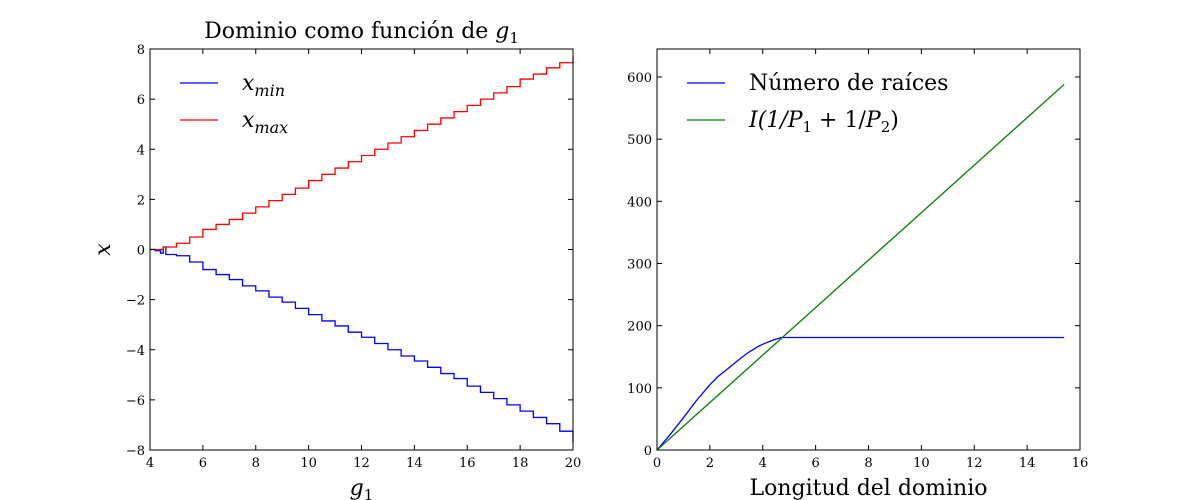 This screenshot has height=500, width=1200. I want to click on legend-label-2: xmax, so click(265, 122).